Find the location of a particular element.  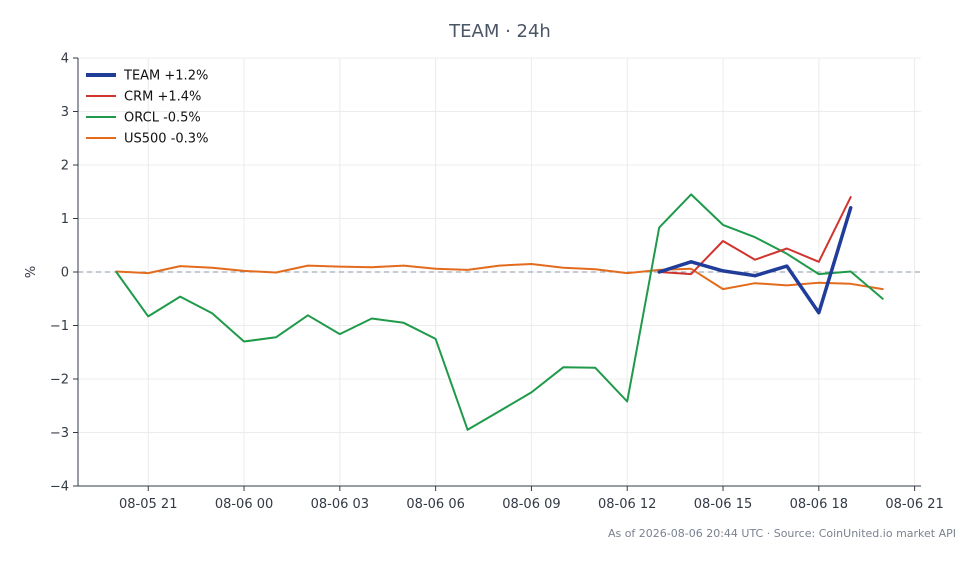

x-tick-label: 08-06 03 is located at coordinates (340, 504).